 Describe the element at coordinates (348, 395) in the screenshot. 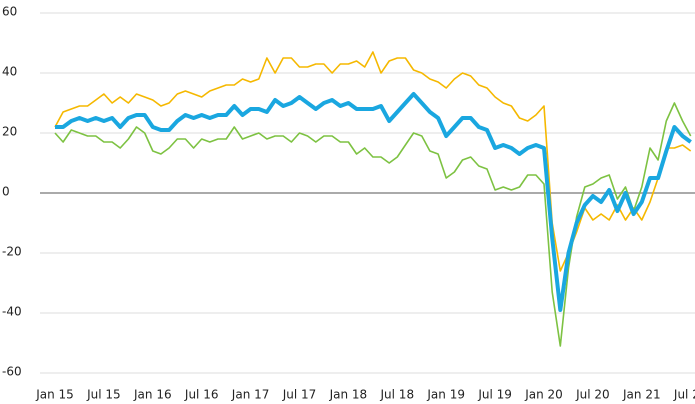

I see `x-tick-label: Jan 18` at that location.